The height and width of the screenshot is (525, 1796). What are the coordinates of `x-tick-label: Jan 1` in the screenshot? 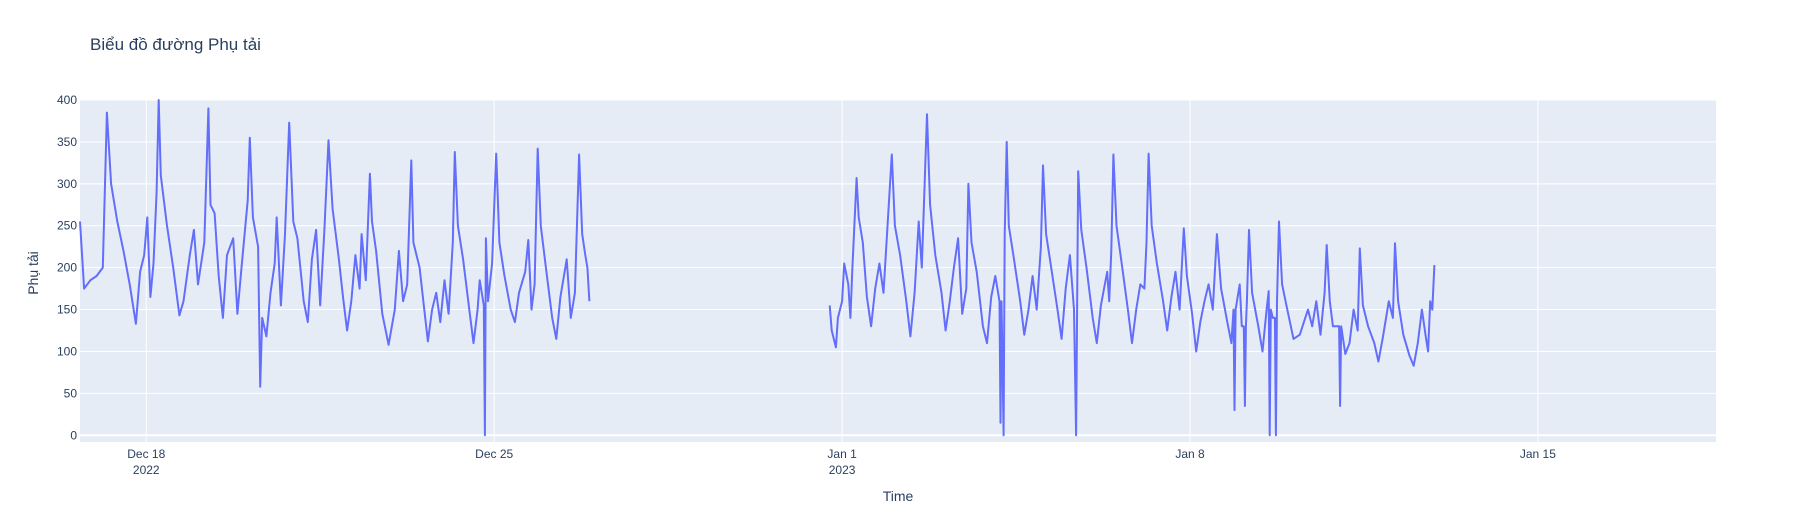 It's located at (842, 454).